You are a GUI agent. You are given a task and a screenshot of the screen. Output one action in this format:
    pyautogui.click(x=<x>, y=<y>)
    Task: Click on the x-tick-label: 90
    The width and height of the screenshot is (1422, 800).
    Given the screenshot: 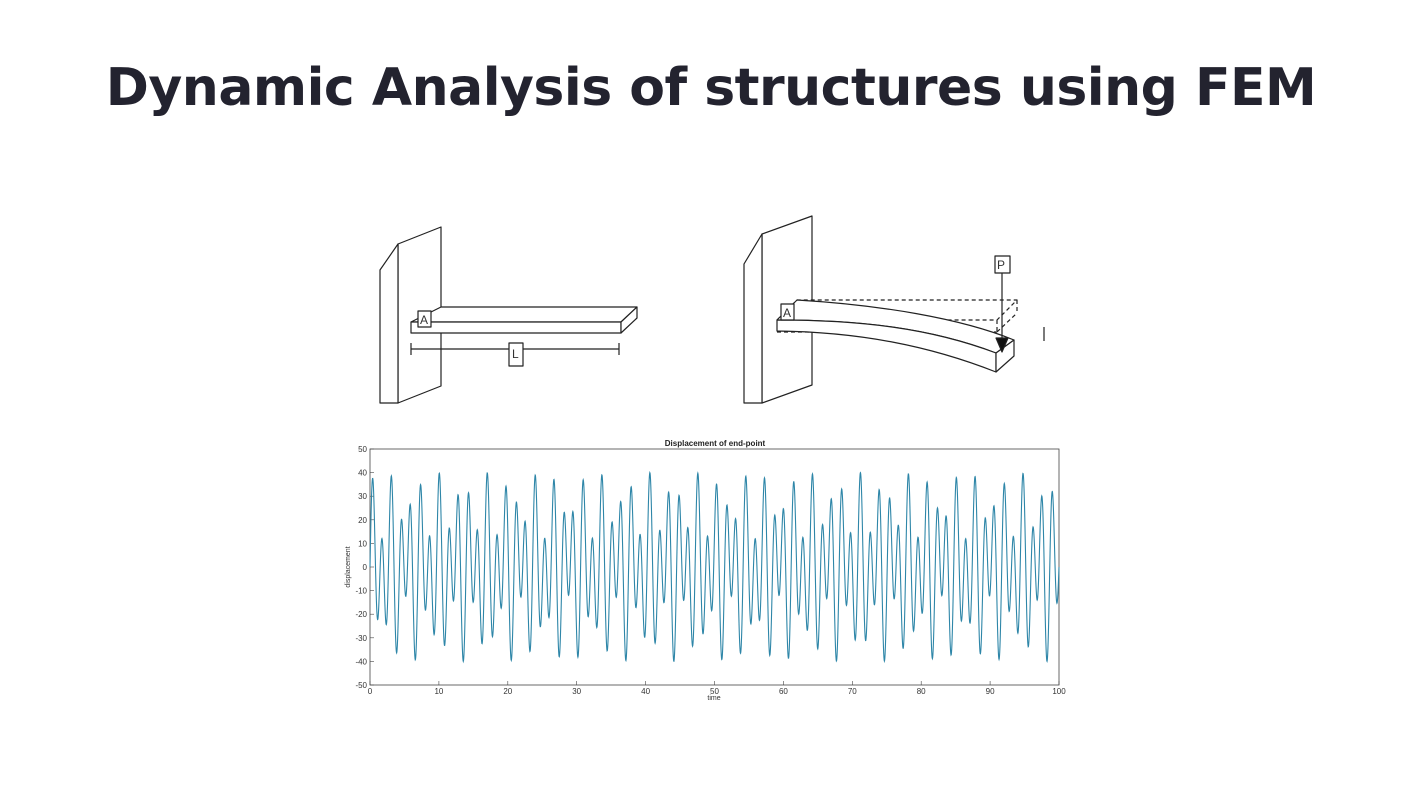 What is the action you would take?
    pyautogui.click(x=990, y=691)
    